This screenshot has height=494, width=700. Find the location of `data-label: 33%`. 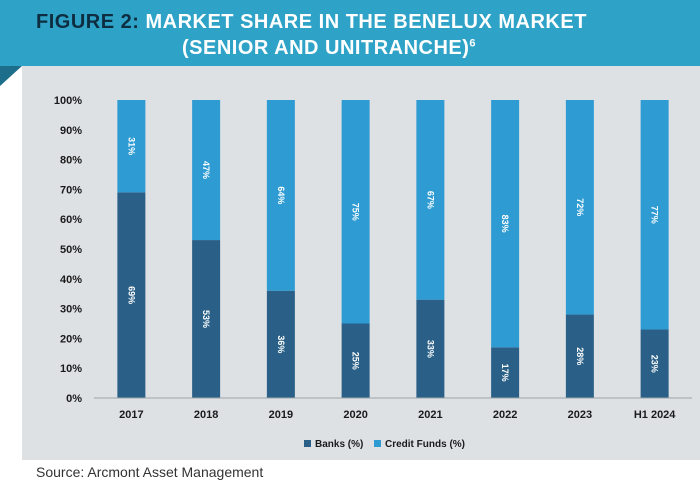

data-label: 33% is located at coordinates (430, 349).